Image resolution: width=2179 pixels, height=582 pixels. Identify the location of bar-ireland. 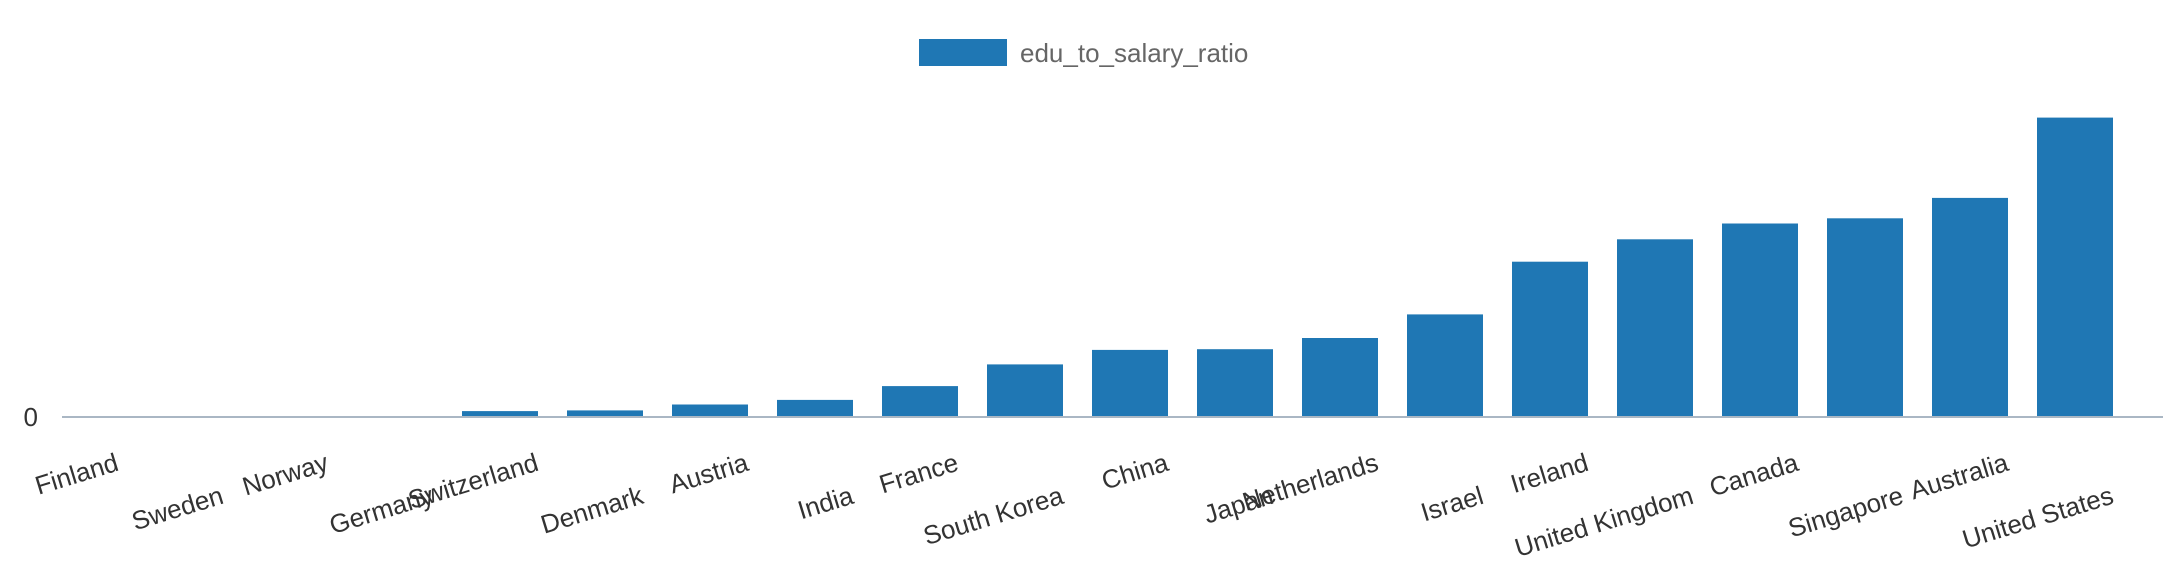
(1550, 339).